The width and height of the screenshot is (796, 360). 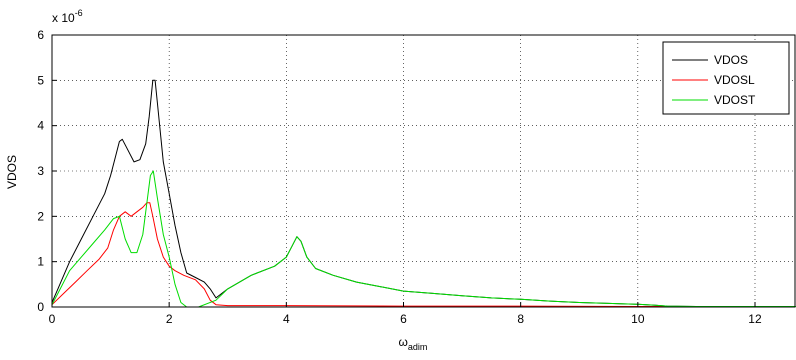 I want to click on y-tick-label: 0, so click(x=40, y=307).